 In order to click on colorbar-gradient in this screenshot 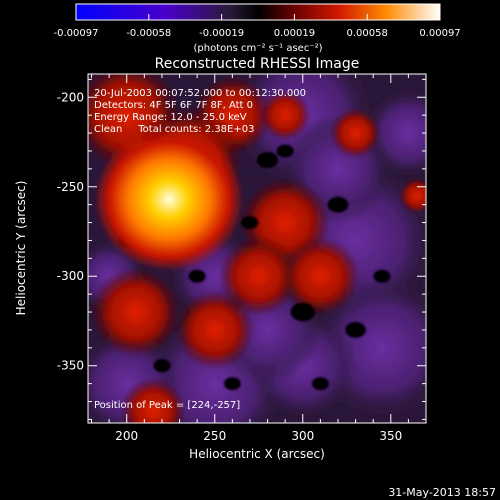, I will do `click(258, 12)`.